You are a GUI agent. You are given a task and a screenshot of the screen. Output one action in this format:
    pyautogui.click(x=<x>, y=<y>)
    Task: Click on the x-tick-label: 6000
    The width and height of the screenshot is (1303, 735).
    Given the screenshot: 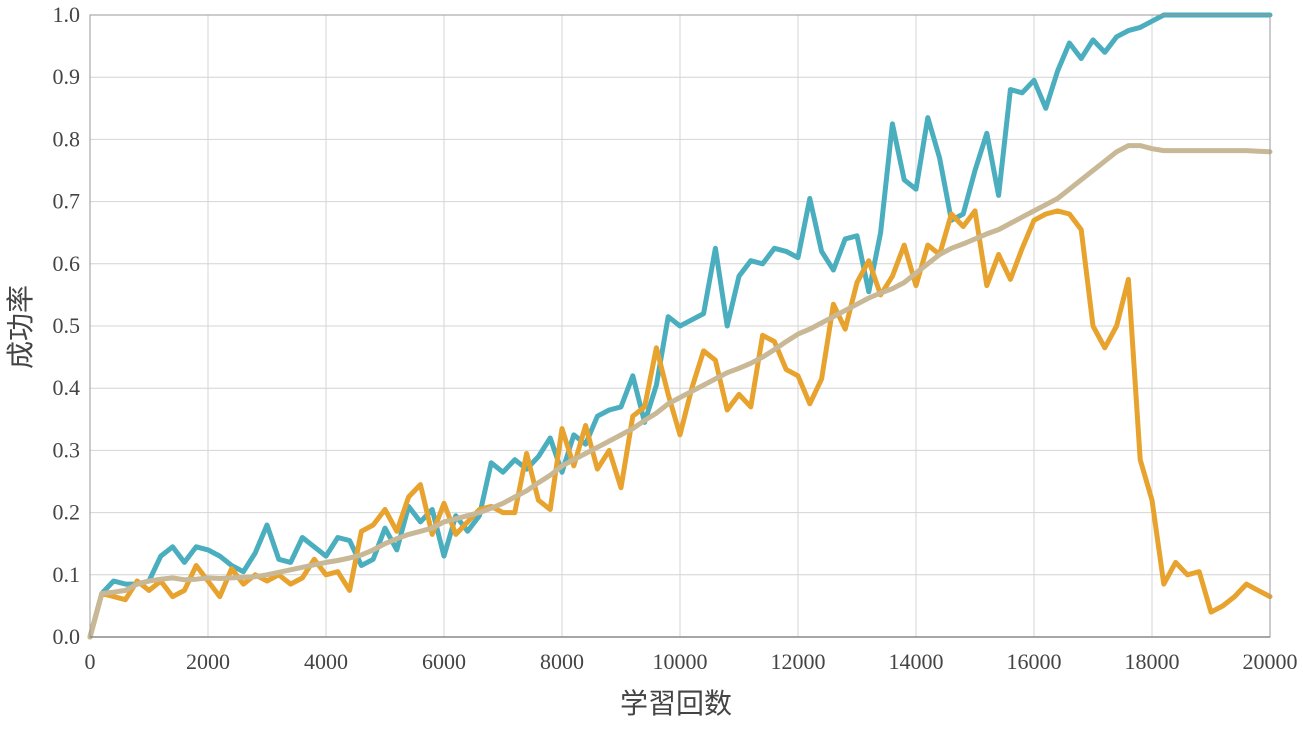 What is the action you would take?
    pyautogui.click(x=444, y=661)
    